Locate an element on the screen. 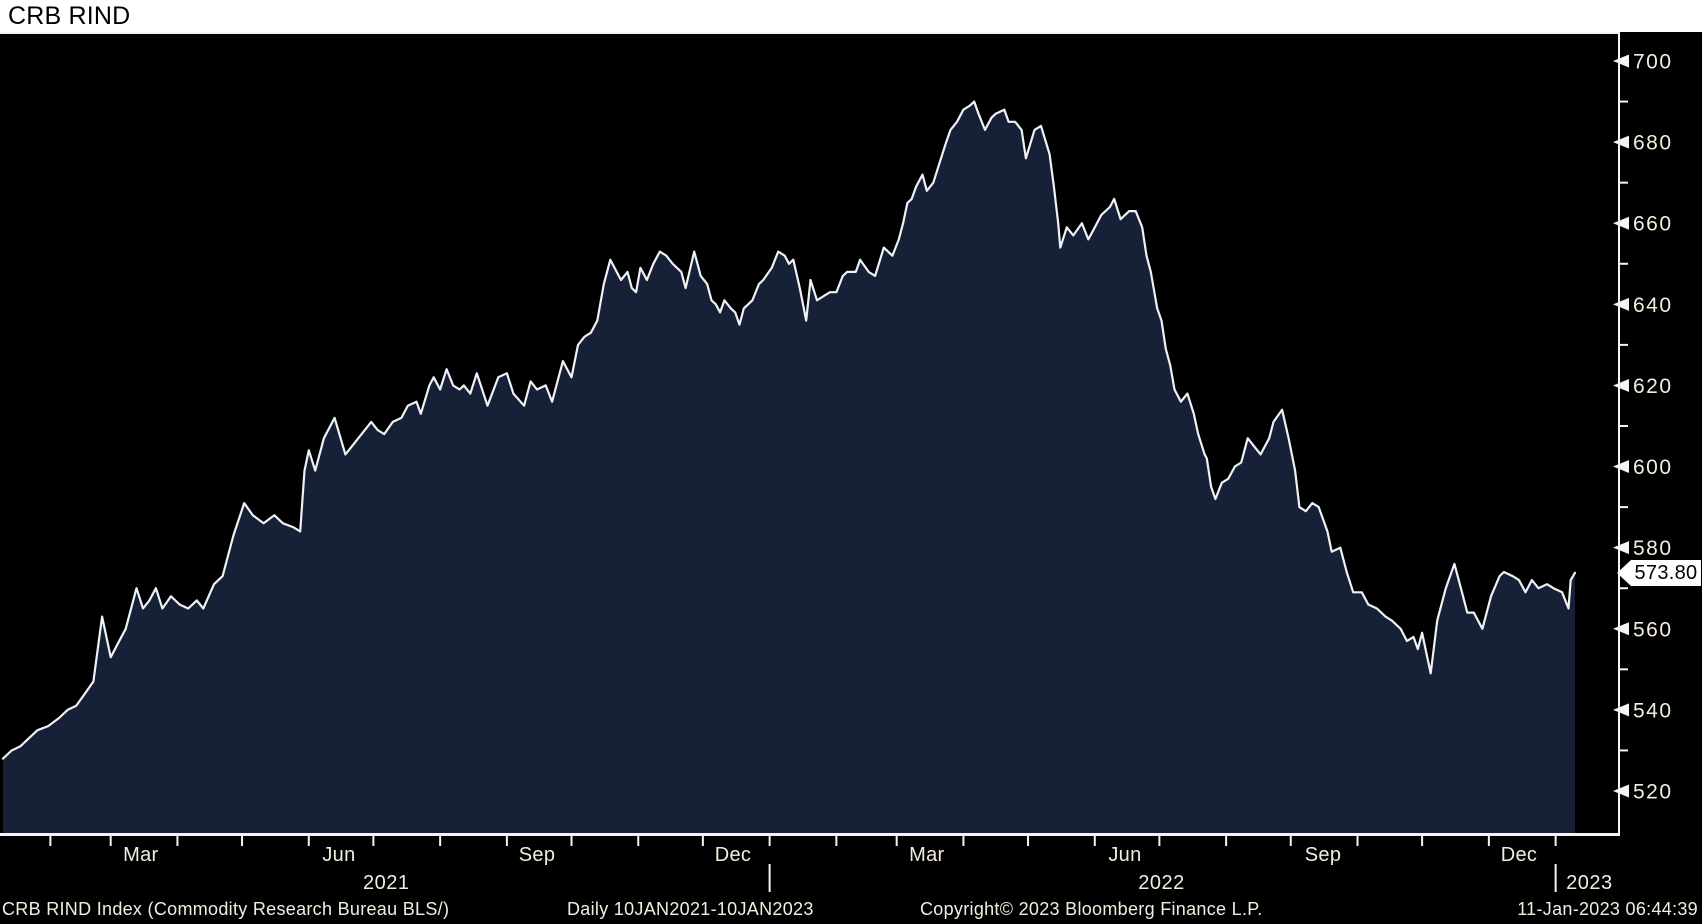 This screenshot has height=924, width=1702. y-tick-label: 640 is located at coordinates (1653, 305).